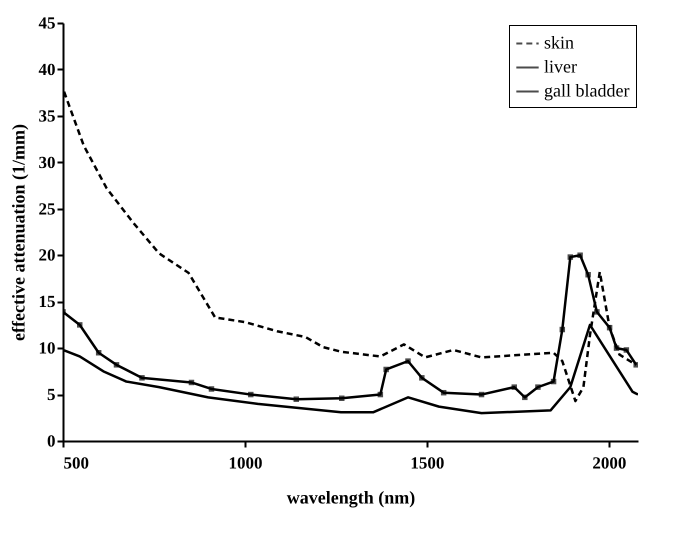 The width and height of the screenshot is (678, 533). I want to click on x-tick-label: 1000, so click(245, 463).